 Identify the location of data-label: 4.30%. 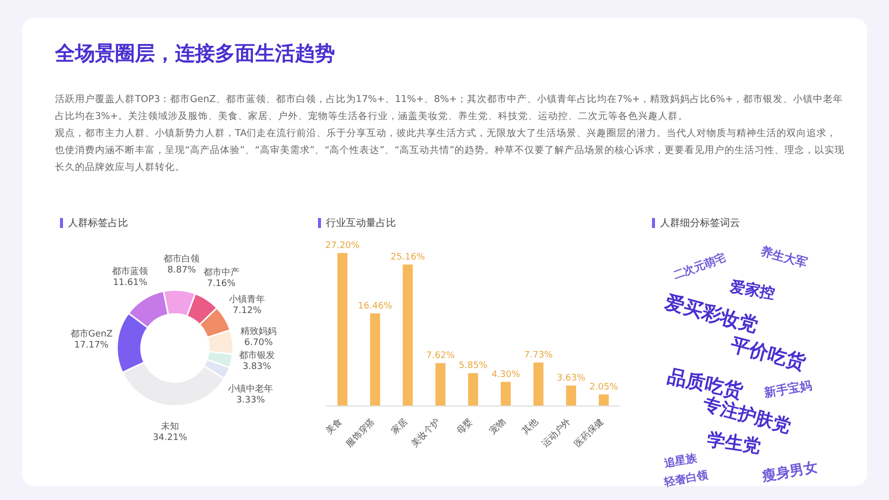
(506, 375).